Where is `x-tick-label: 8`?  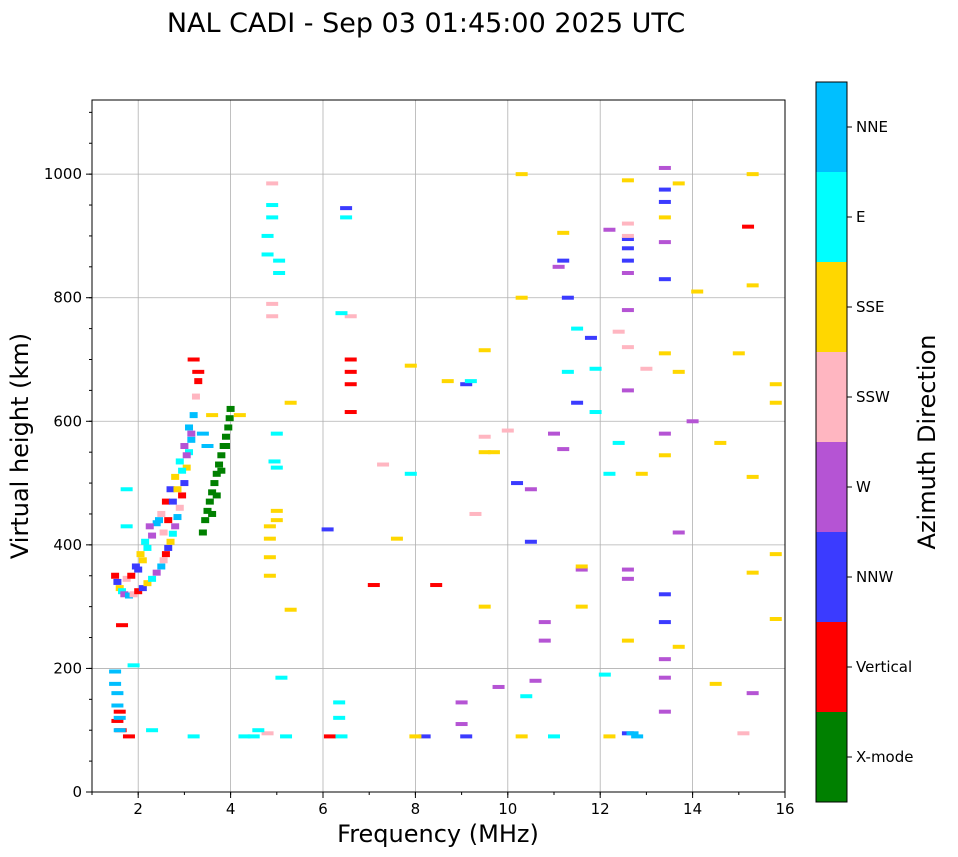 x-tick-label: 8 is located at coordinates (416, 809).